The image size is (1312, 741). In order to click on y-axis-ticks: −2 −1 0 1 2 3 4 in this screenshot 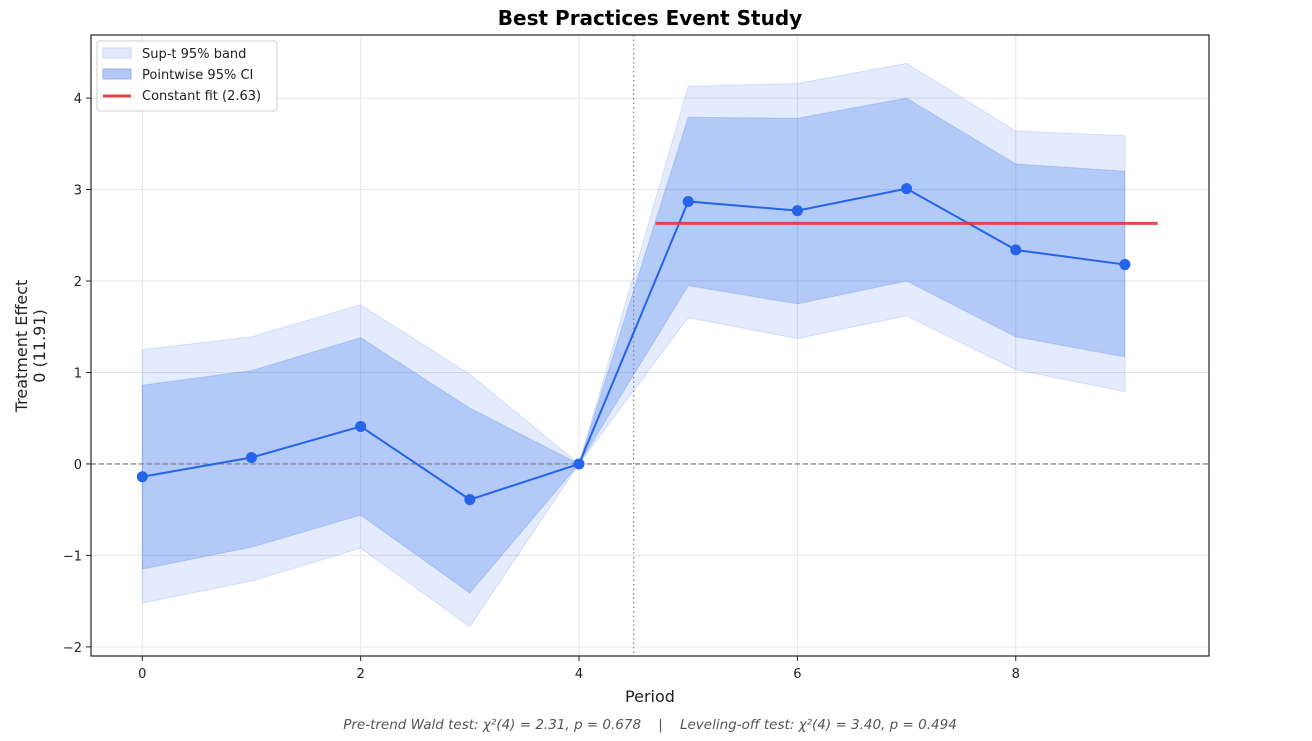, I will do `click(77, 374)`.